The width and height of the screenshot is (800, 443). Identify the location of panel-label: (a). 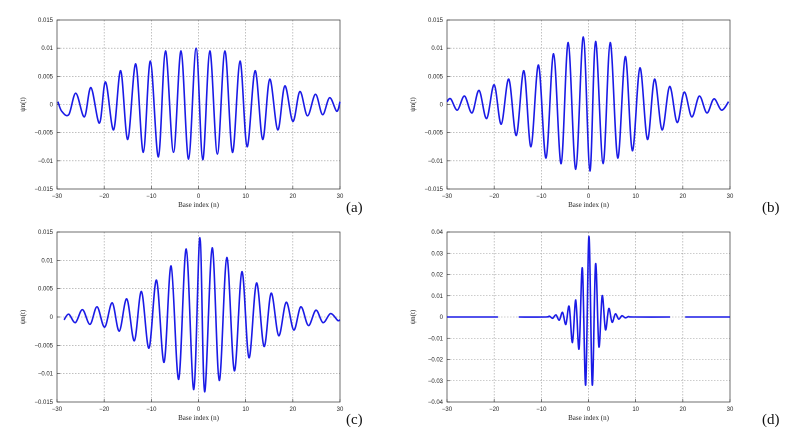
(354, 208).